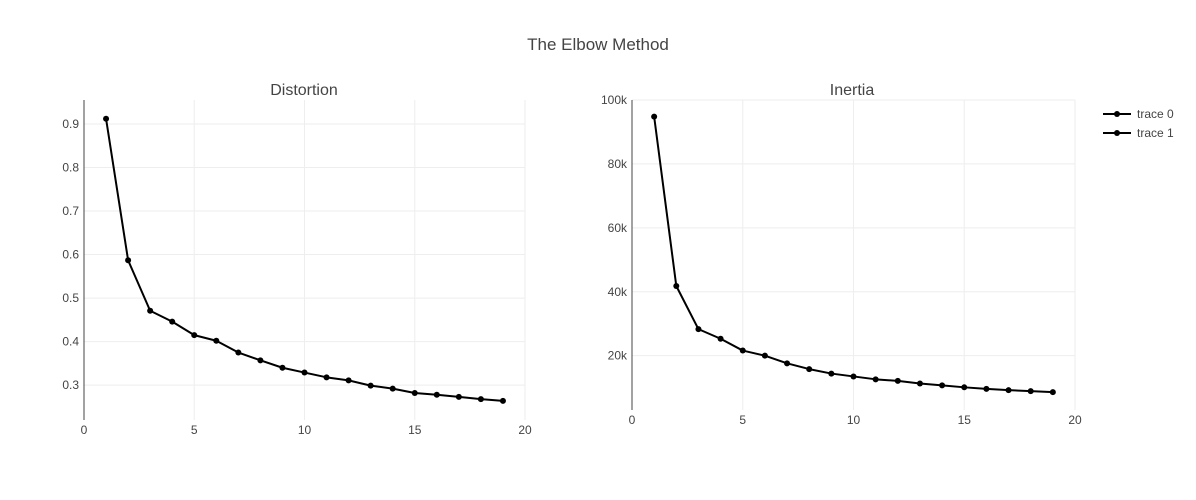 This screenshot has width=1196, height=500. What do you see at coordinates (1075, 420) in the screenshot?
I see `inertia-x-tick-label: 20` at bounding box center [1075, 420].